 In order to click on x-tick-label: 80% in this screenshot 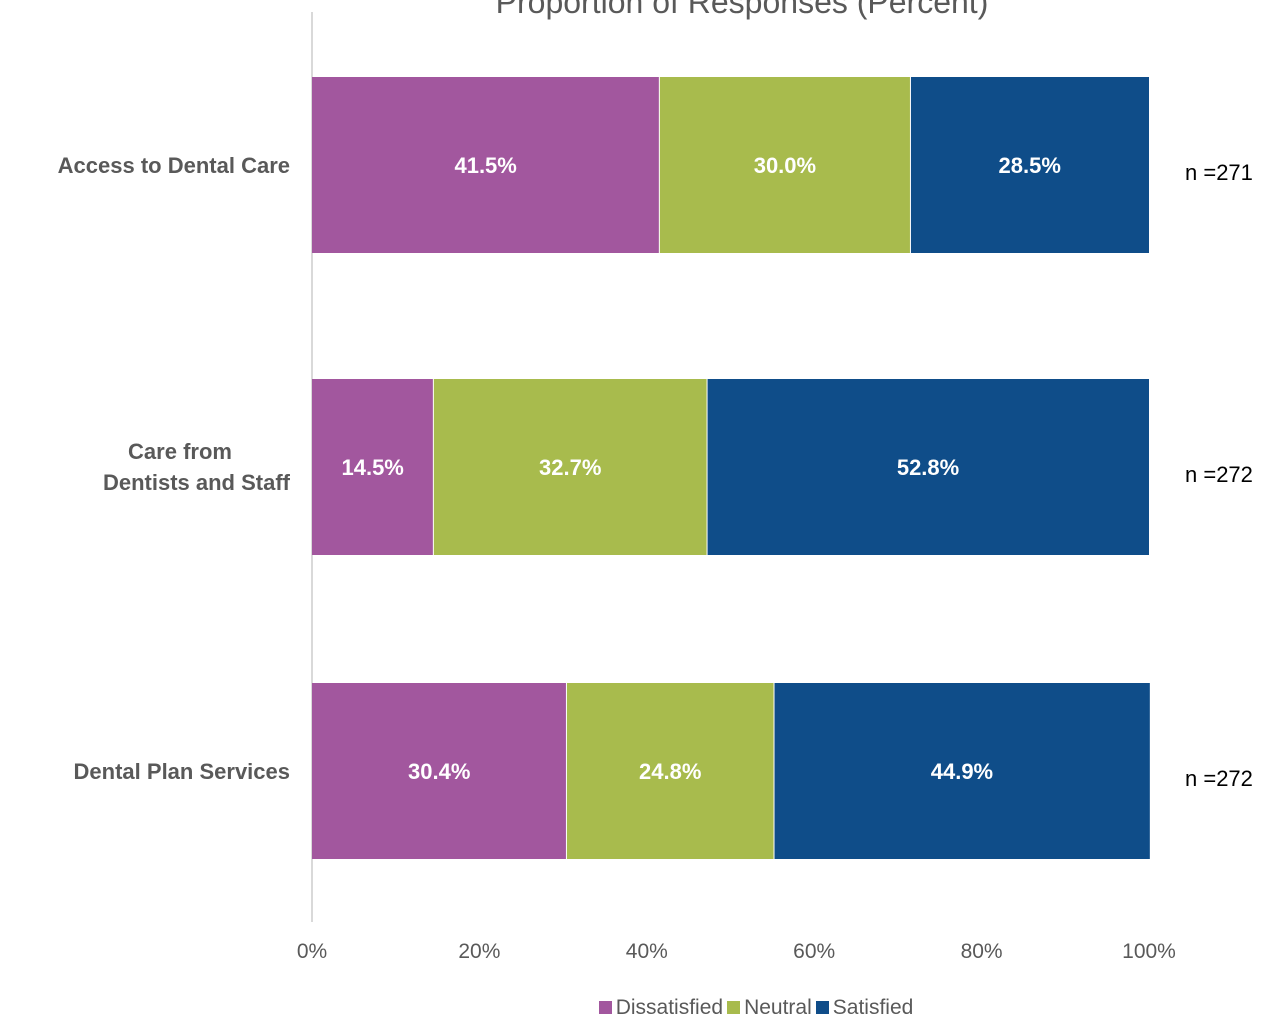, I will do `click(981, 951)`.